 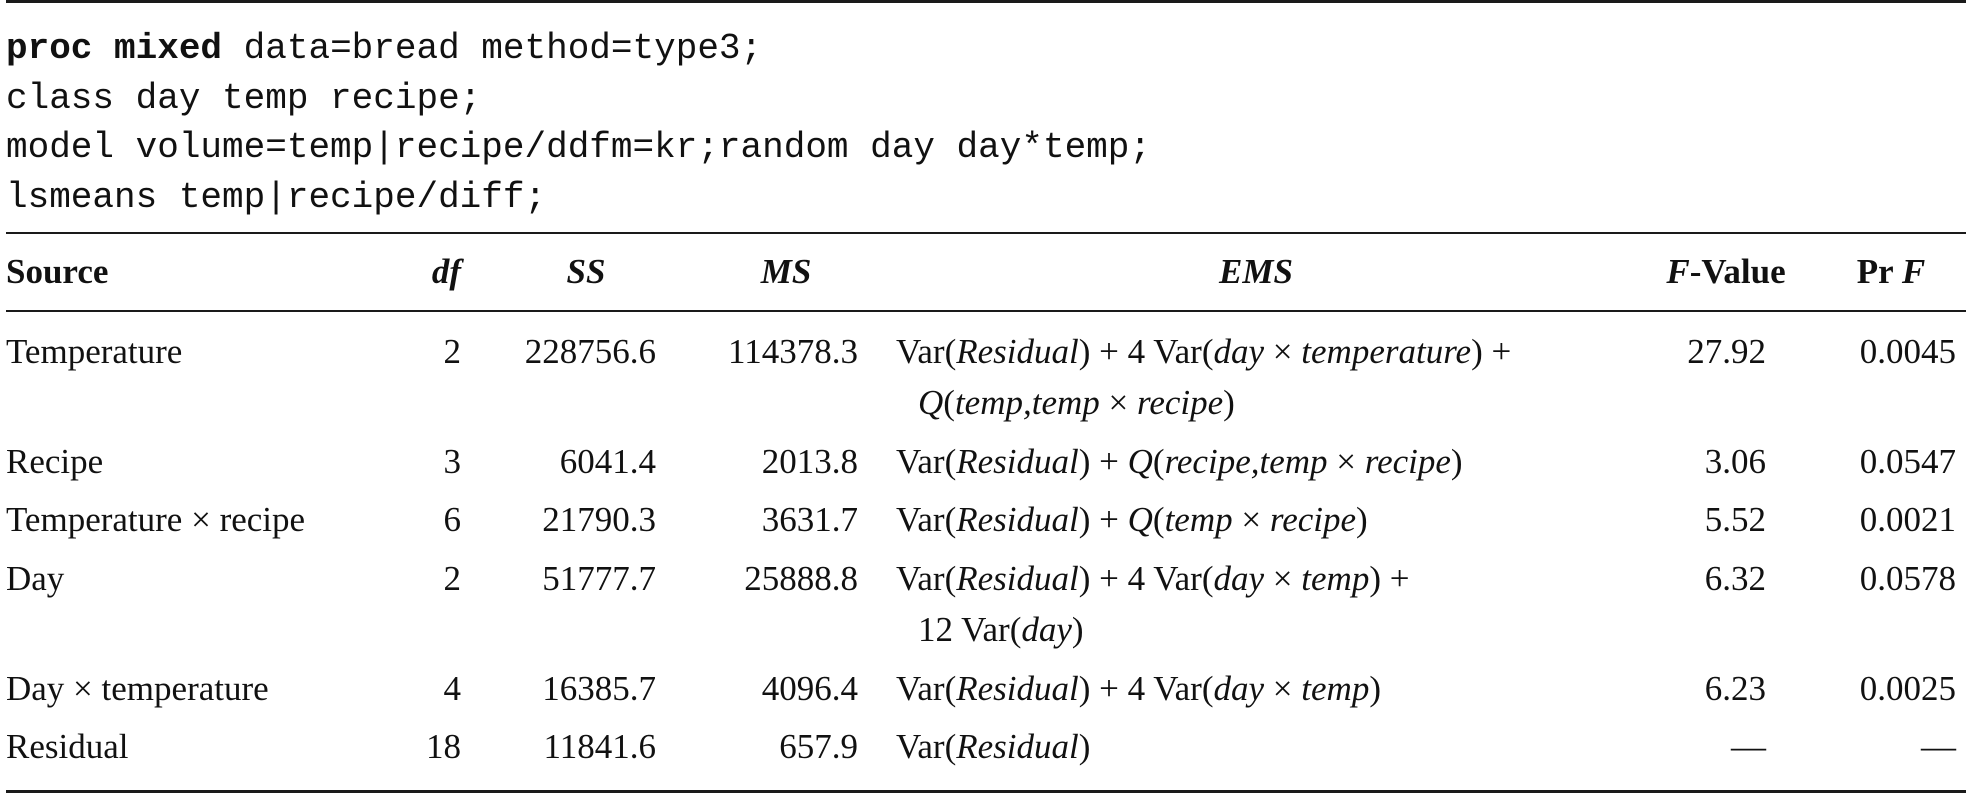 I want to click on header-ems: EMS, so click(x=1256, y=271).